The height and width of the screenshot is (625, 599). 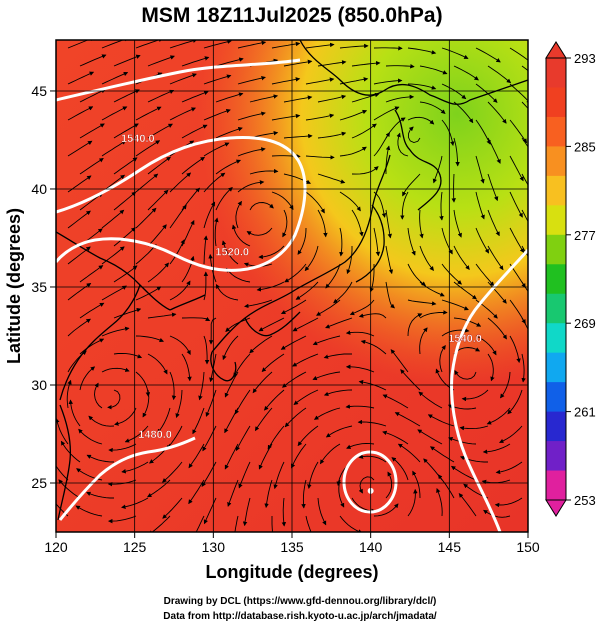 I want to click on y-axis: 25 30 35 40 45, so click(x=43, y=287).